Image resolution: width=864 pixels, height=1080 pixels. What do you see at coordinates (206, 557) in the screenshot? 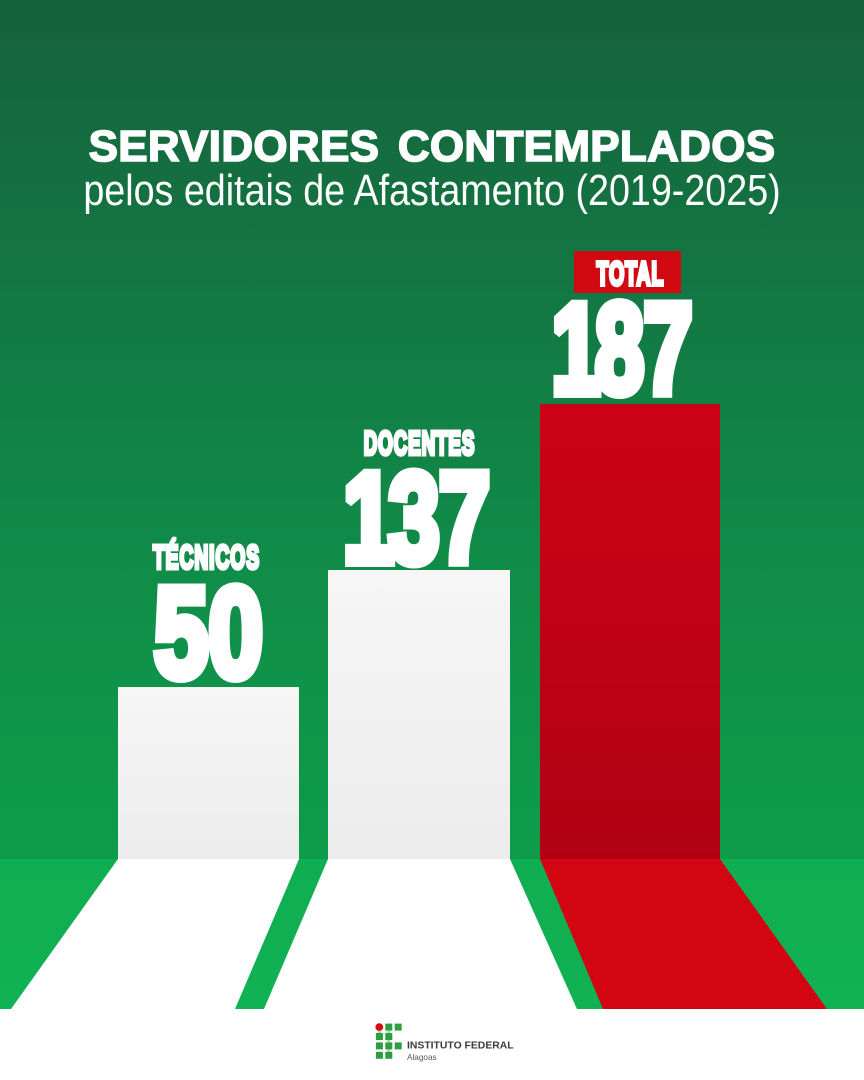
I see `svg-text: TÉCNICOS` at bounding box center [206, 557].